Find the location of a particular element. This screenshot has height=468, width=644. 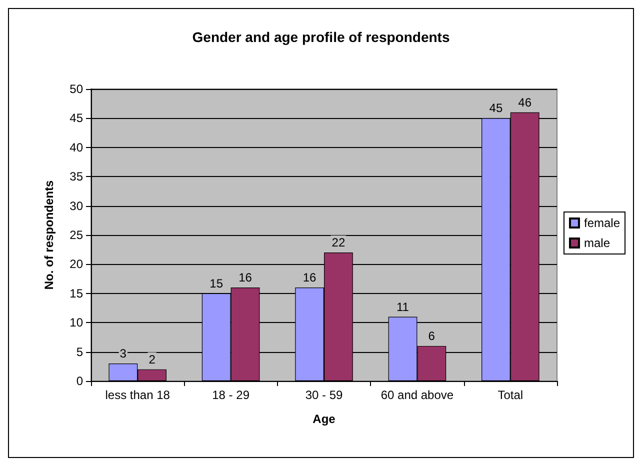

data-label: 3 is located at coordinates (123, 353).